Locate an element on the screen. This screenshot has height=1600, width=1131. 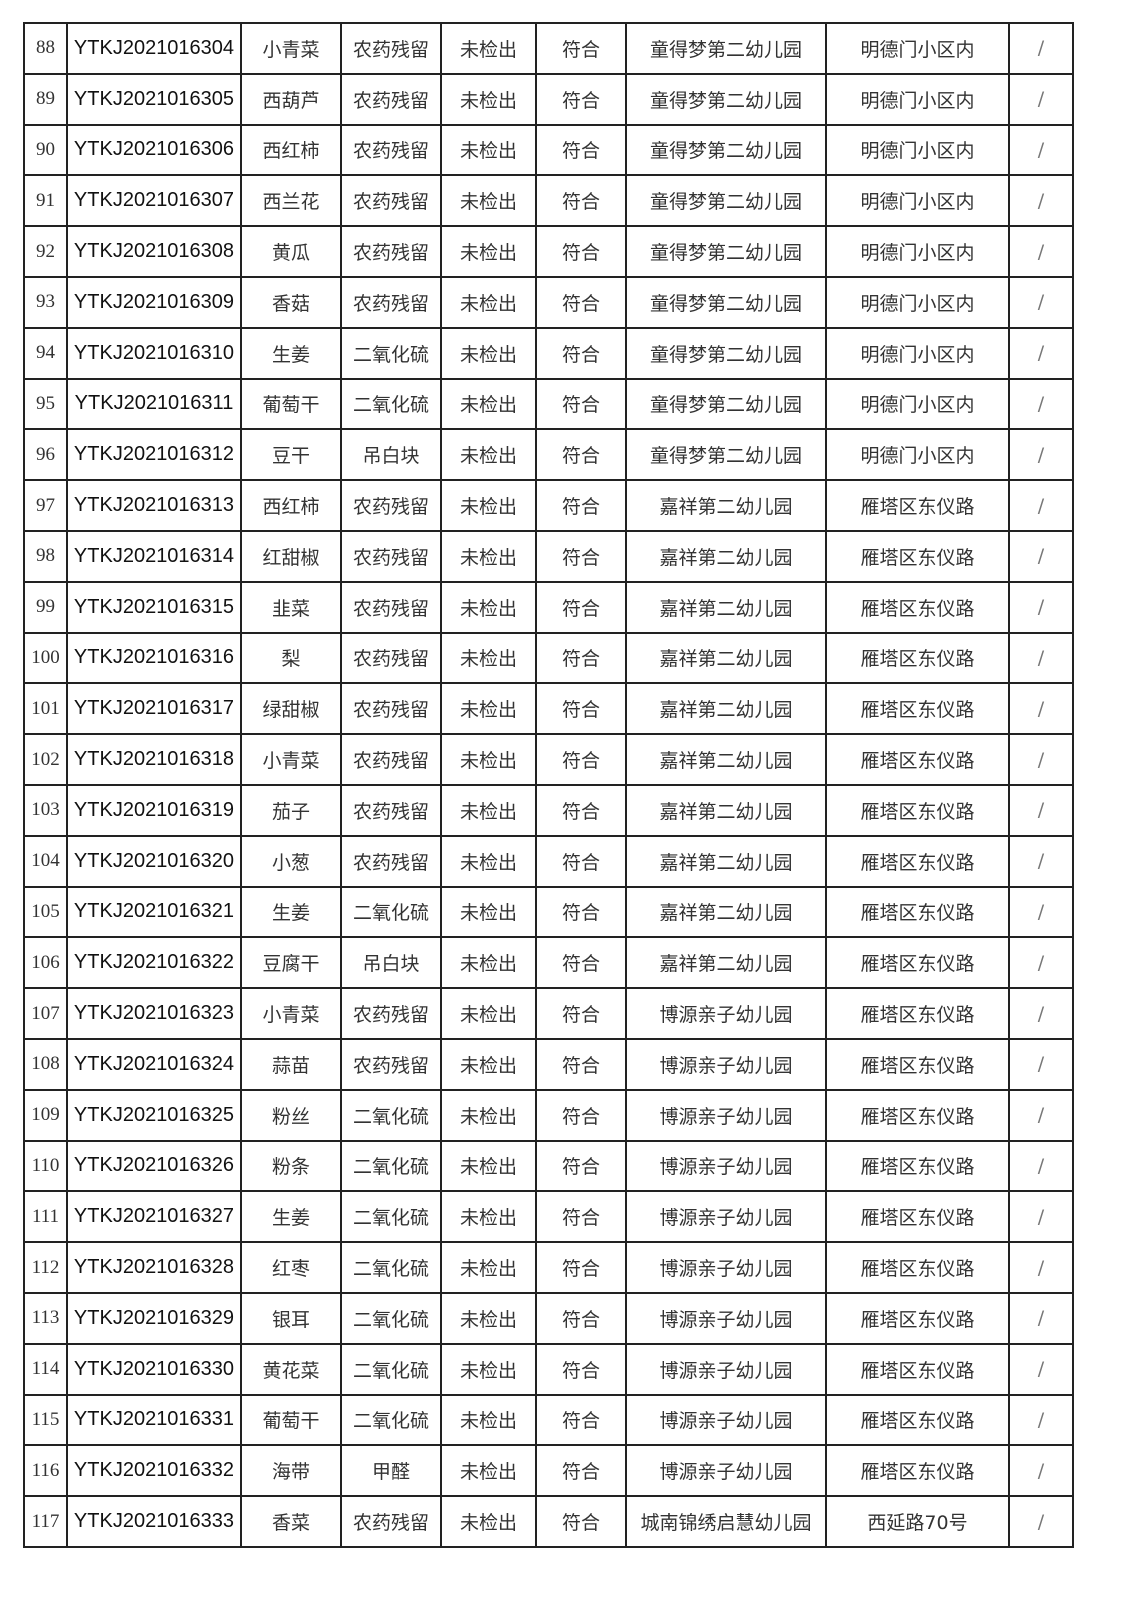
table-row: 116 YTKJ2021016332 海带 甲醛 未检出 符合 博源亲子幼儿园 雁塔区东仪路 / is located at coordinates (548, 1471).